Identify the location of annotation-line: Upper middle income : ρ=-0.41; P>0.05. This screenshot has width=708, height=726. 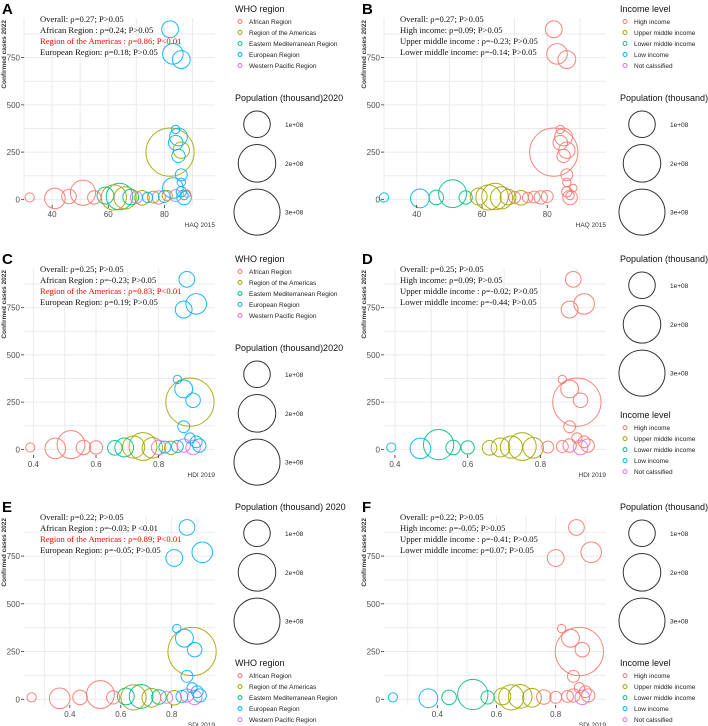
(469, 539).